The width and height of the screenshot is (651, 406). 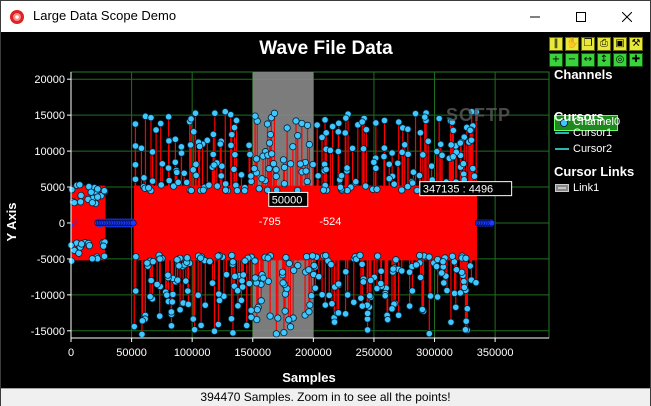 What do you see at coordinates (53, 188) in the screenshot?
I see `y-tick-label: 5000` at bounding box center [53, 188].